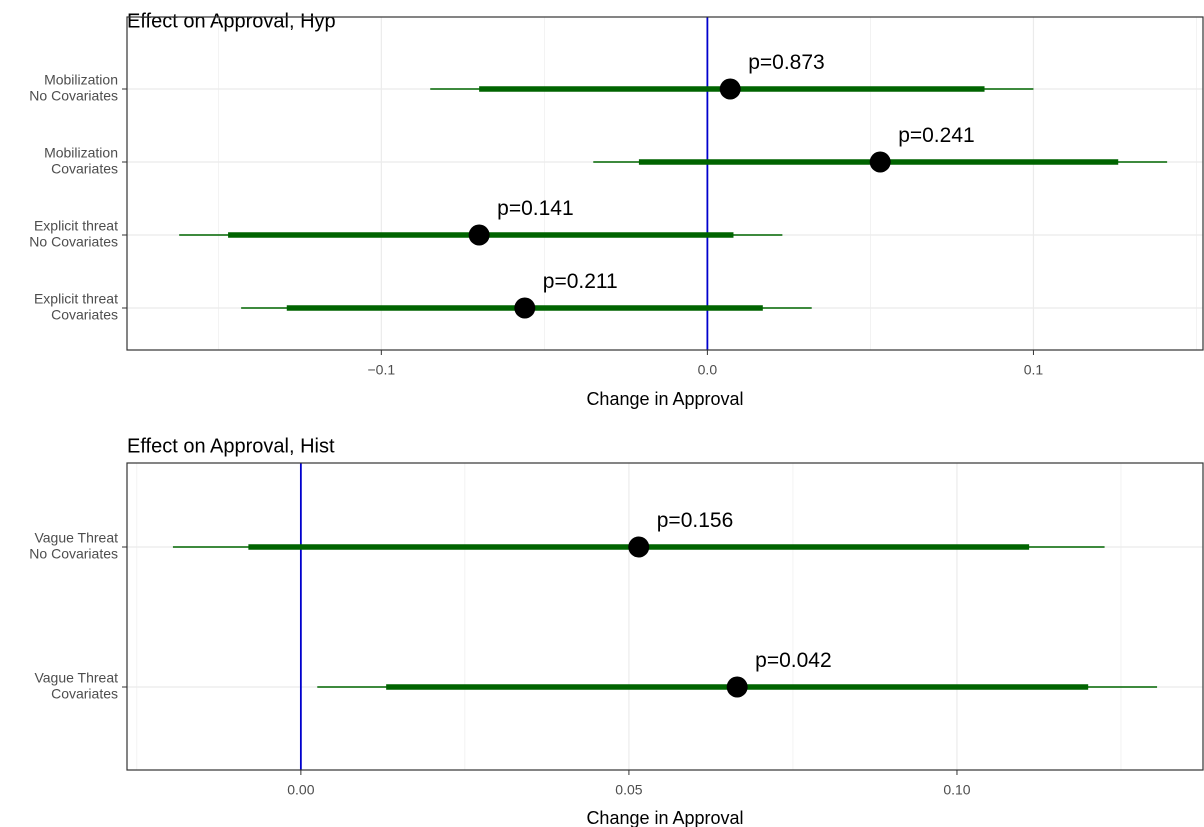  Describe the element at coordinates (1034, 370) in the screenshot. I see `x-tick-label: 0.1` at that location.